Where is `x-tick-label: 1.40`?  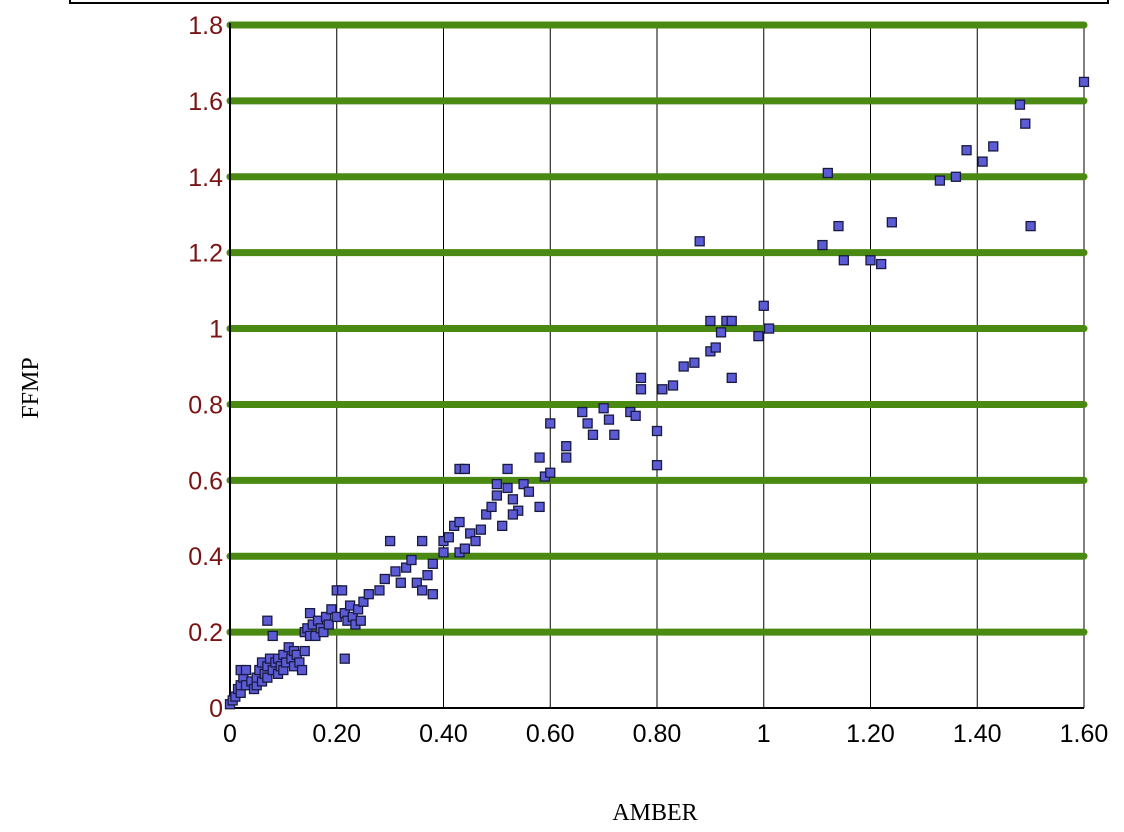 x-tick-label: 1.40 is located at coordinates (977, 734).